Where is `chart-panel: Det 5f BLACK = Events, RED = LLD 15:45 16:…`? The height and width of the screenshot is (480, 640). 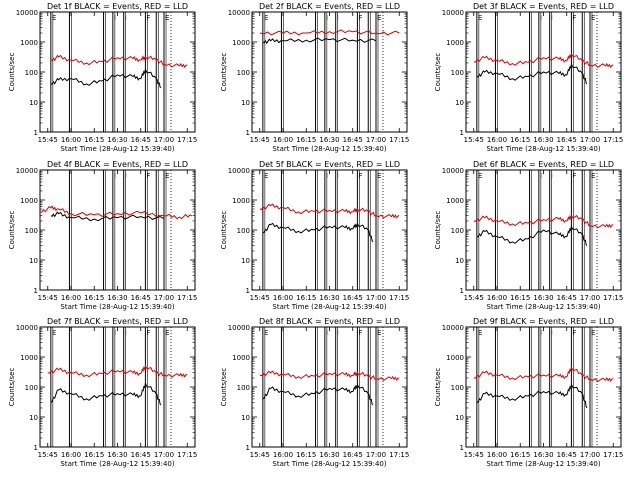
chart-panel: Det 5f BLACK = Events, RED = LLD 15:45 16:… is located at coordinates (314, 235).